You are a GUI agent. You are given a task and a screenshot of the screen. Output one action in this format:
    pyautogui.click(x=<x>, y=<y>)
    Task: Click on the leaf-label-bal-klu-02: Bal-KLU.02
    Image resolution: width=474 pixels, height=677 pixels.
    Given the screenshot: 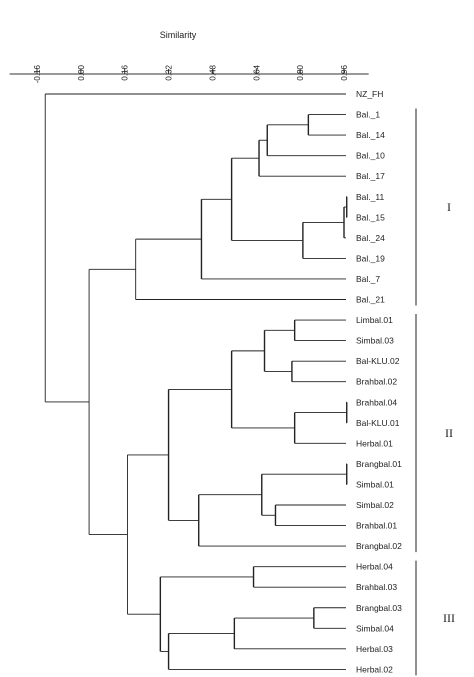 What is the action you would take?
    pyautogui.click(x=378, y=361)
    